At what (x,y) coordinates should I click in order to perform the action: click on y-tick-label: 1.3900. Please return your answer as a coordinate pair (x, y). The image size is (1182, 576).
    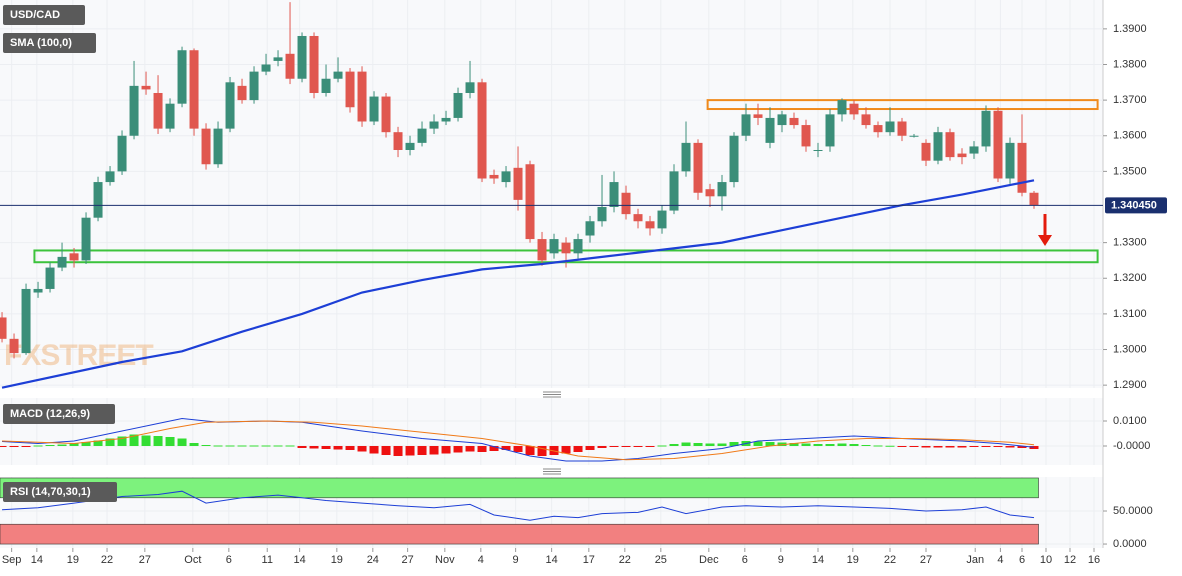
    Looking at the image, I should click on (1130, 29).